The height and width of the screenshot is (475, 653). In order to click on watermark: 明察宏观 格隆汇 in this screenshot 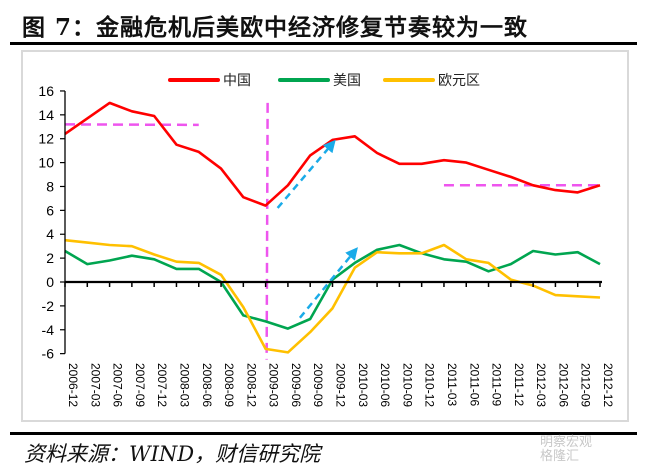, I will do `click(566, 450)`.